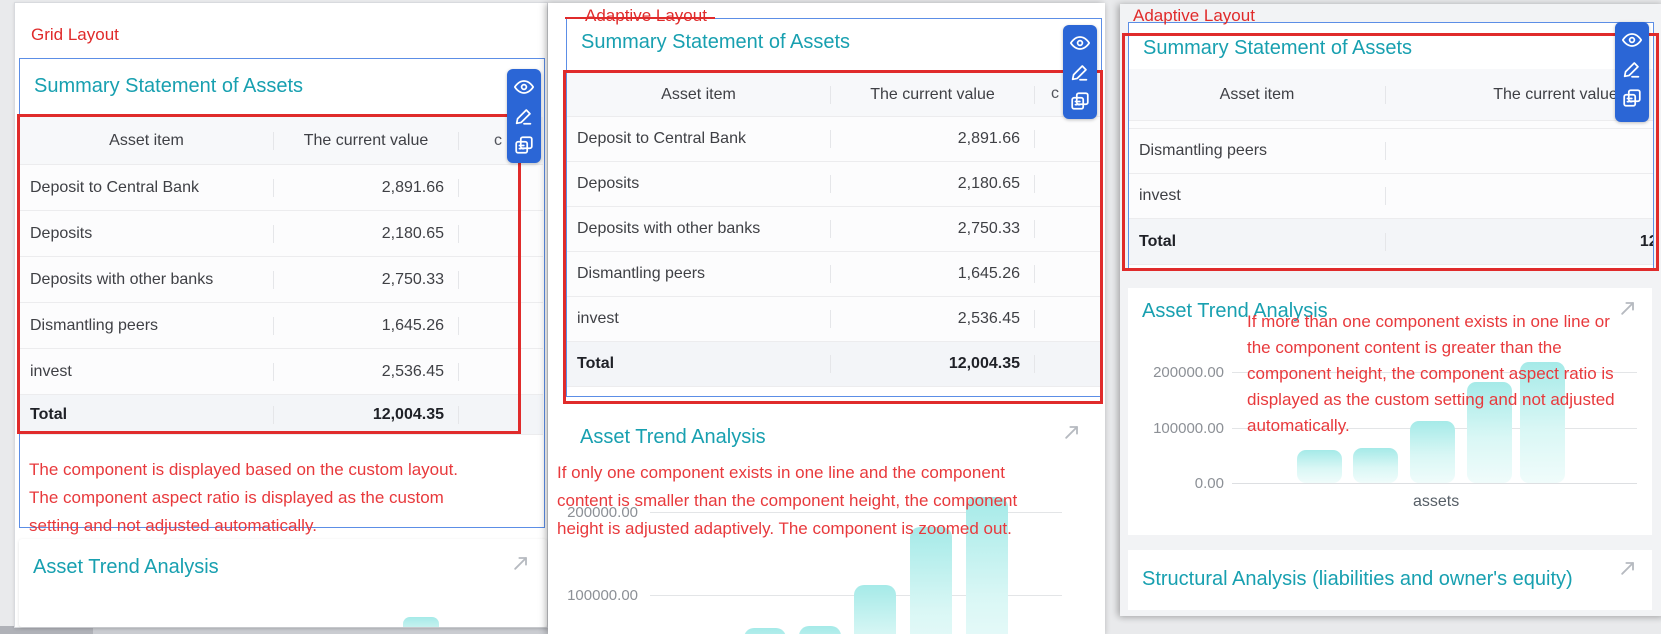 This screenshot has width=1661, height=634. Describe the element at coordinates (366, 187) in the screenshot. I see `cell: 2,891.66` at that location.